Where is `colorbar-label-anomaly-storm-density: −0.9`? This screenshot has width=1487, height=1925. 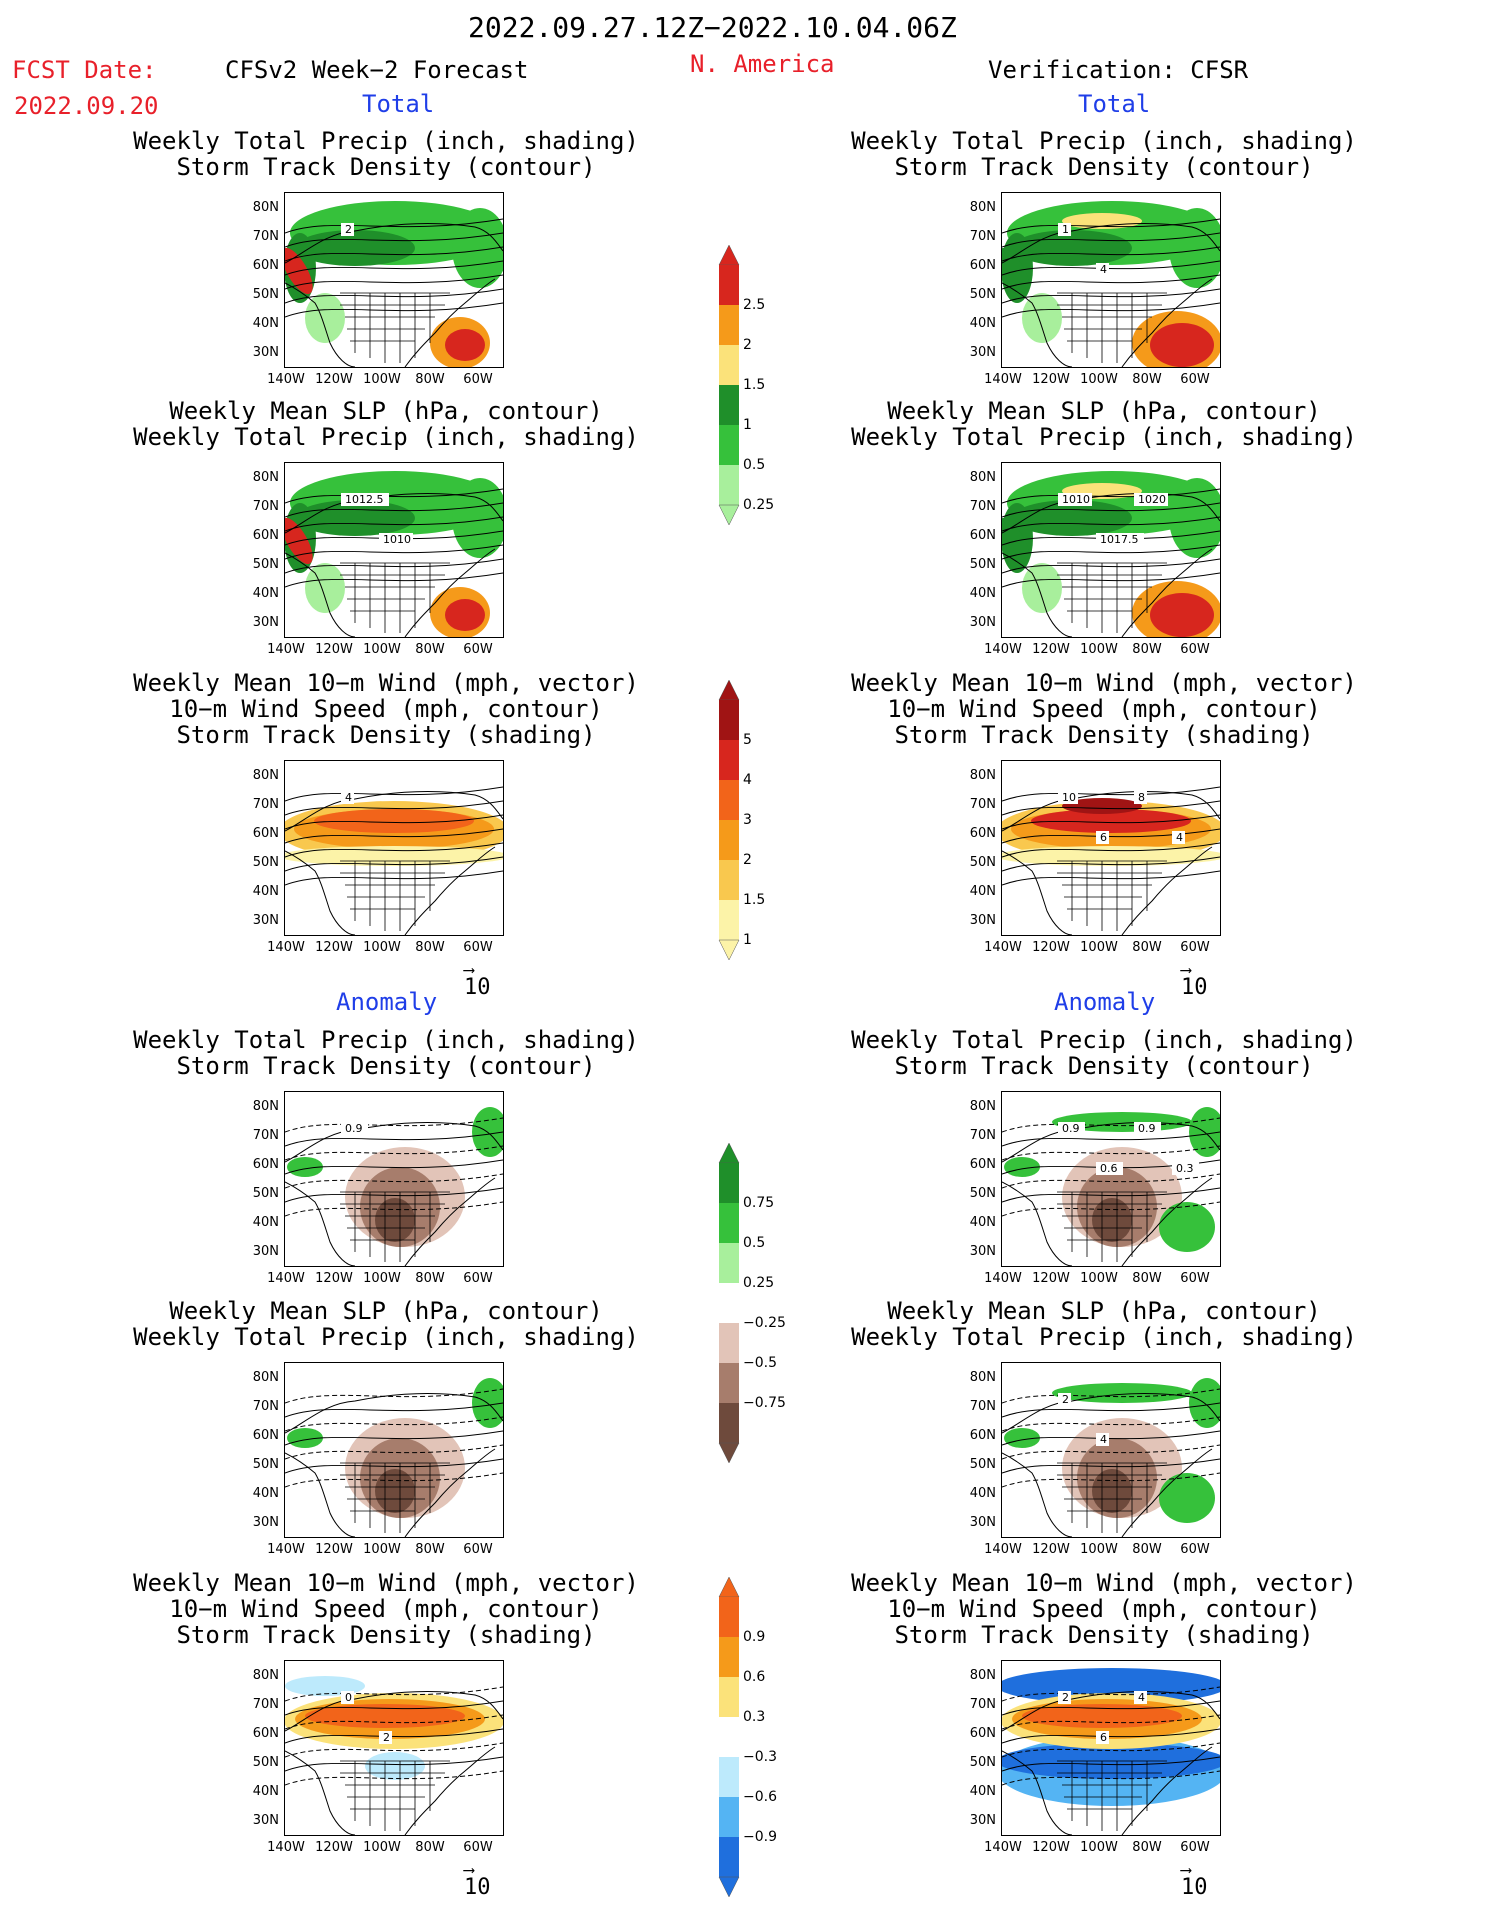 colorbar-label-anomaly-storm-density: −0.9 is located at coordinates (760, 1837).